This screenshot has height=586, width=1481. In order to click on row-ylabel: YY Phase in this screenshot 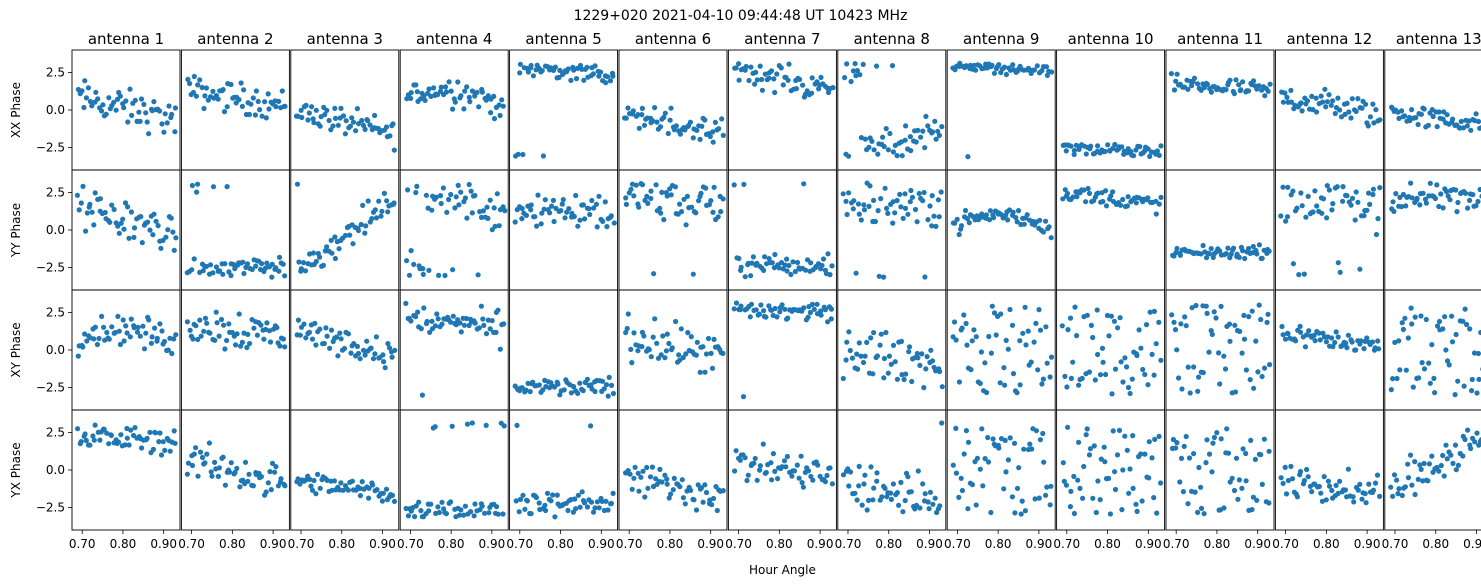, I will do `click(16, 230)`.